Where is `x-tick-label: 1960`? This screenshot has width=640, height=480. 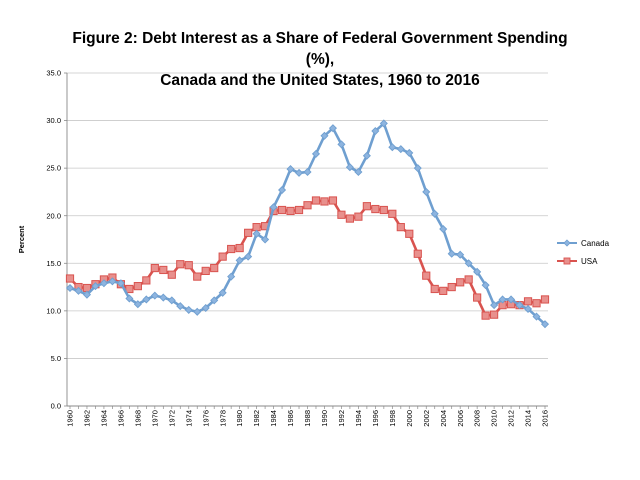 x-tick-label: 1960 is located at coordinates (70, 418).